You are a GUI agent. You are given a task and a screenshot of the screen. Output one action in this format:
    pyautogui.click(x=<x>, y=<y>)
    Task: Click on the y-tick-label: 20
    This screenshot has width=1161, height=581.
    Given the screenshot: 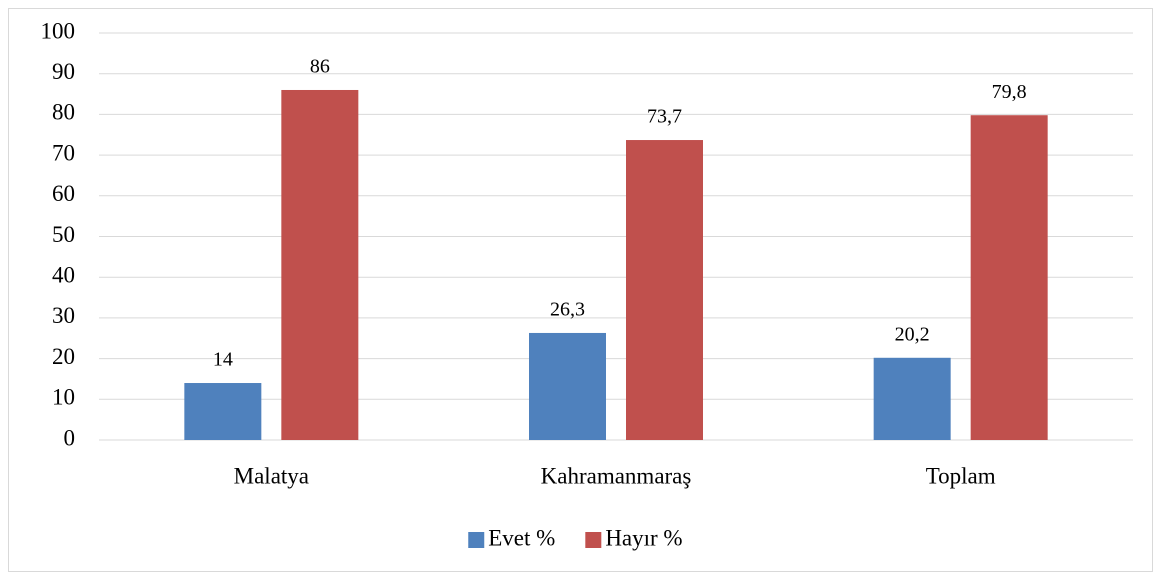 What is the action you would take?
    pyautogui.click(x=63, y=356)
    